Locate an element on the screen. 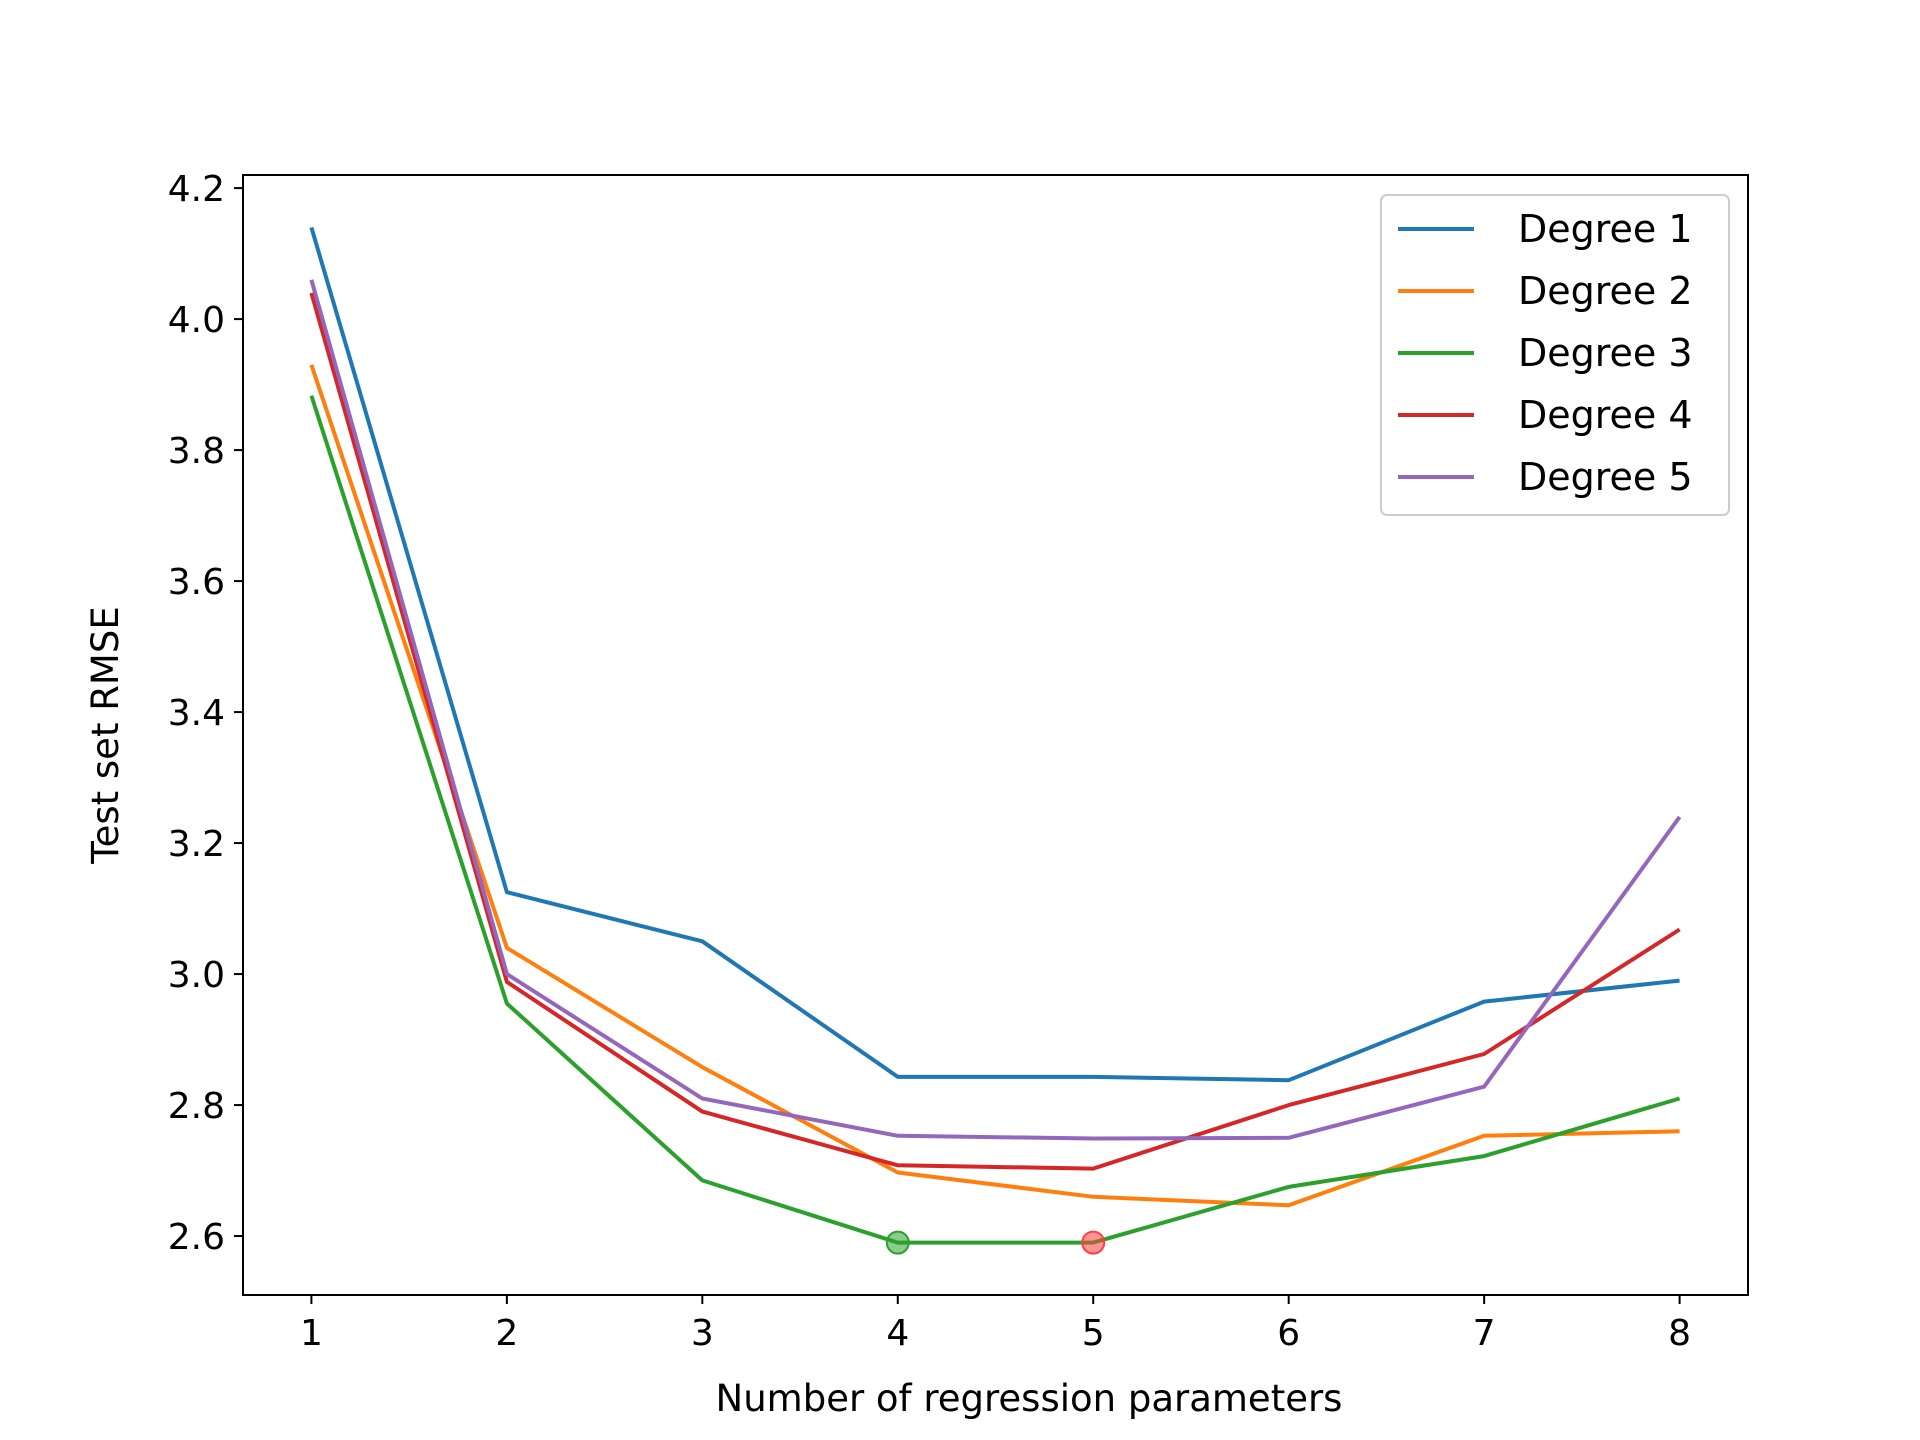 The image size is (1920, 1440). legend-label-5: Degree 5 is located at coordinates (1605, 477).